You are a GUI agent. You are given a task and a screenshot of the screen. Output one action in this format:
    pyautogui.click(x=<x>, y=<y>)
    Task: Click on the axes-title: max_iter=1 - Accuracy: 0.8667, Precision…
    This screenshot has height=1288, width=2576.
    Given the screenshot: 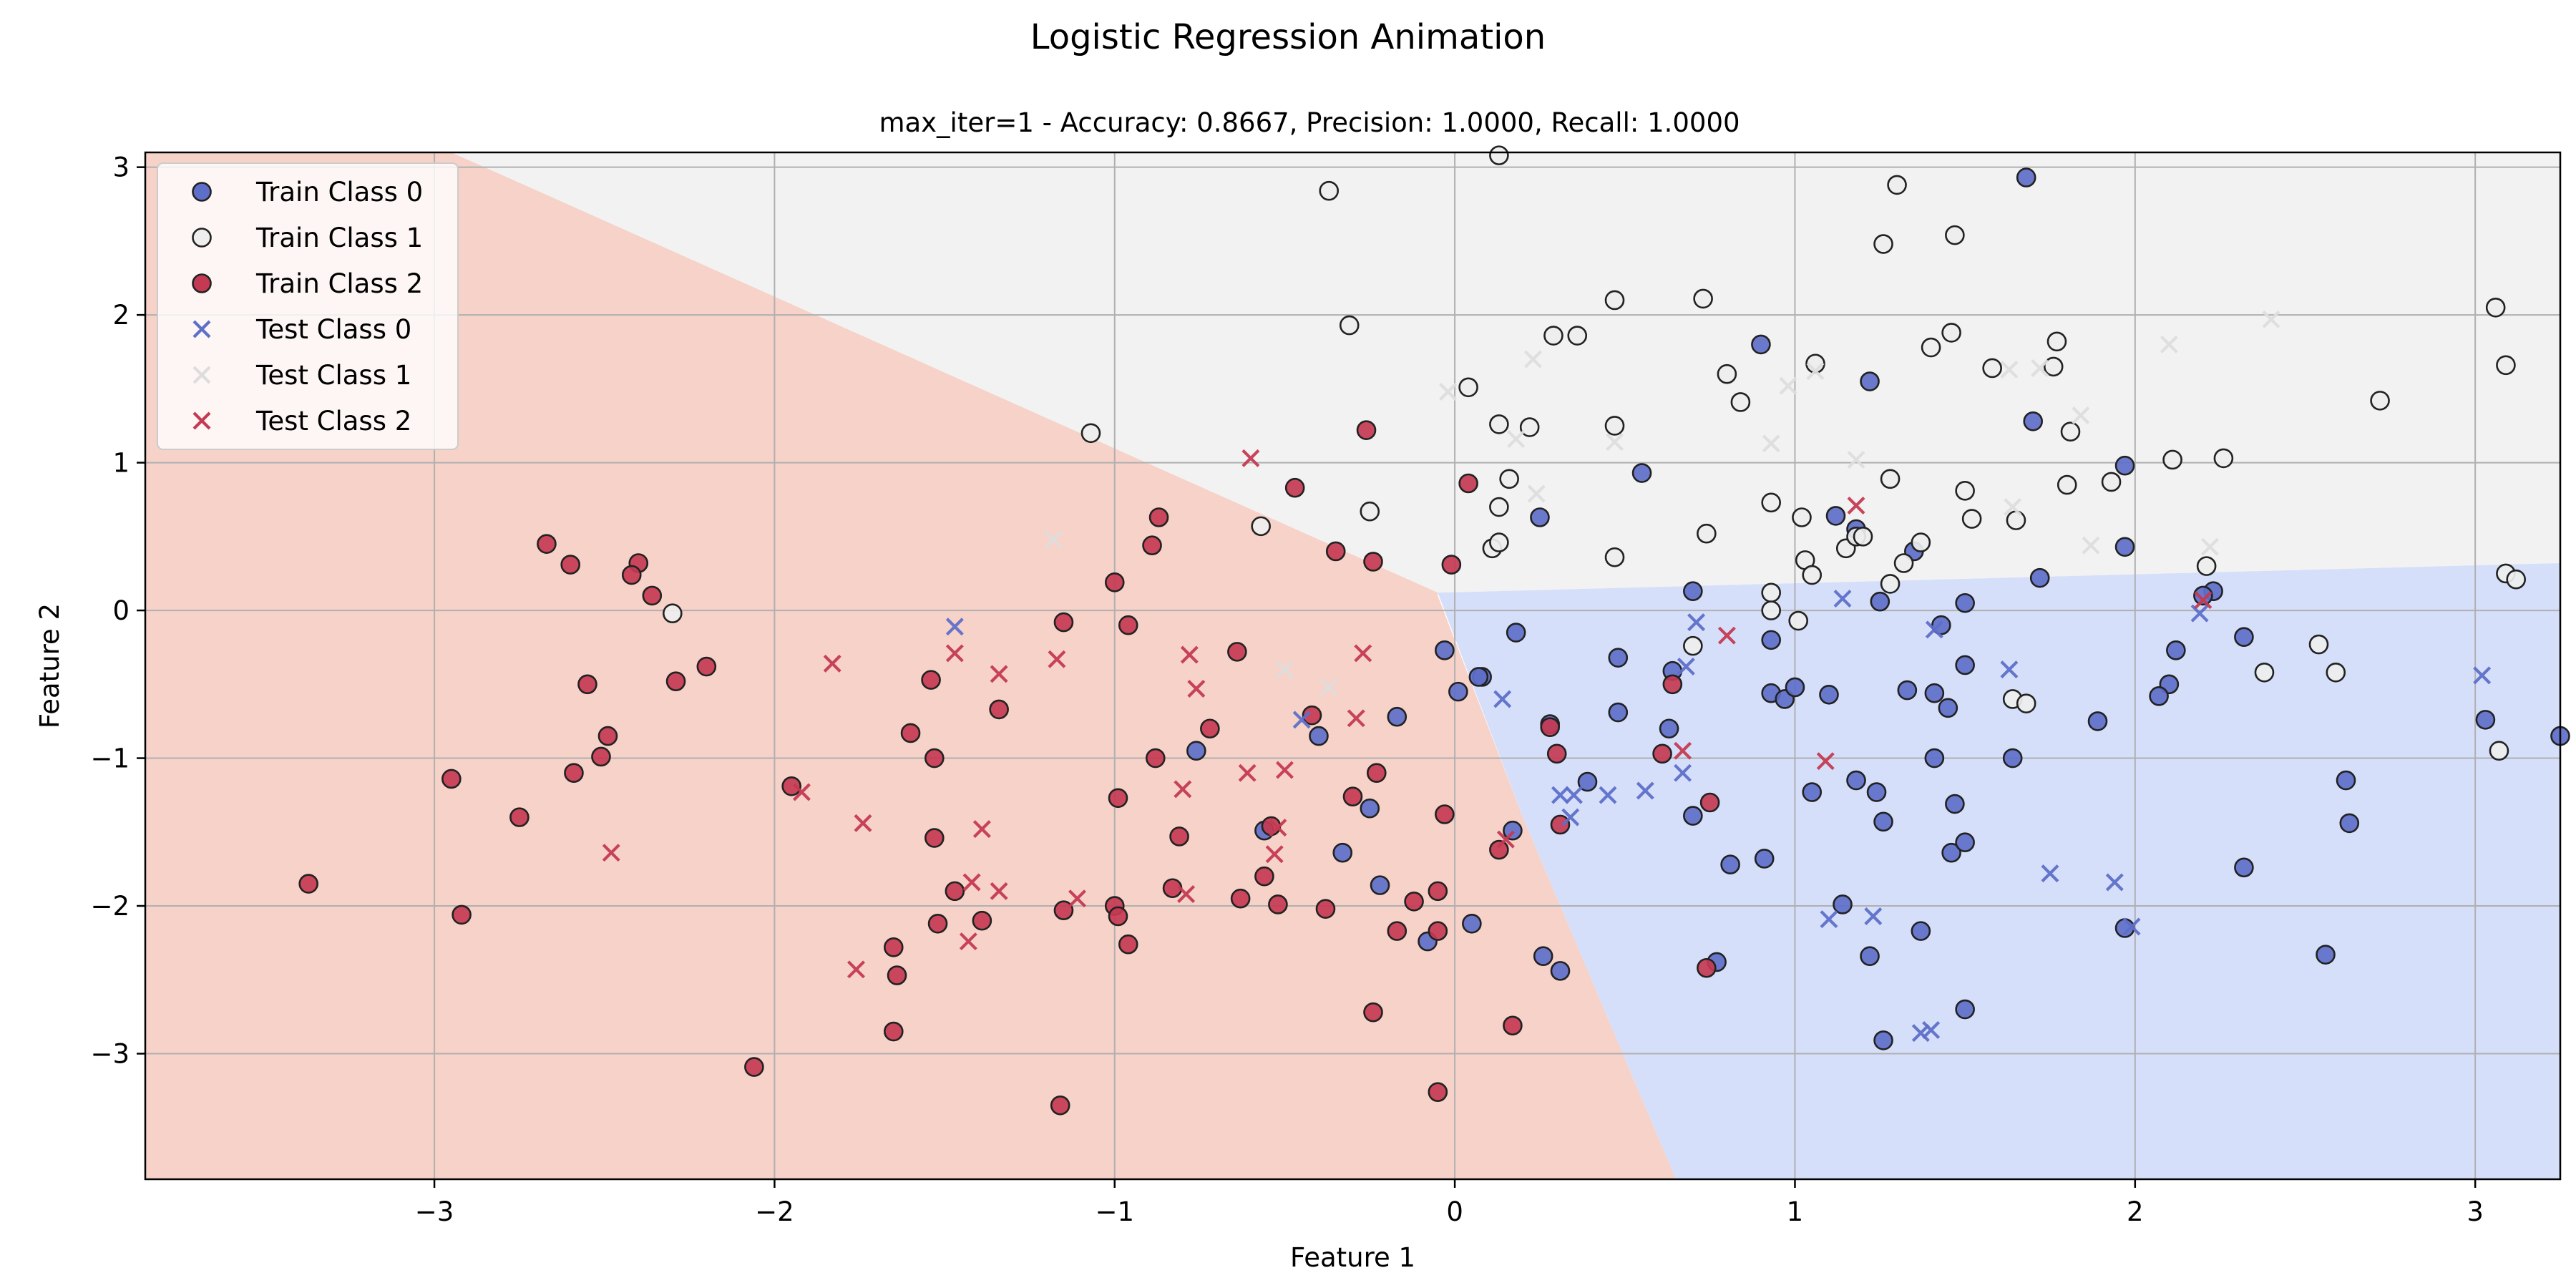 What is the action you would take?
    pyautogui.click(x=1309, y=122)
    